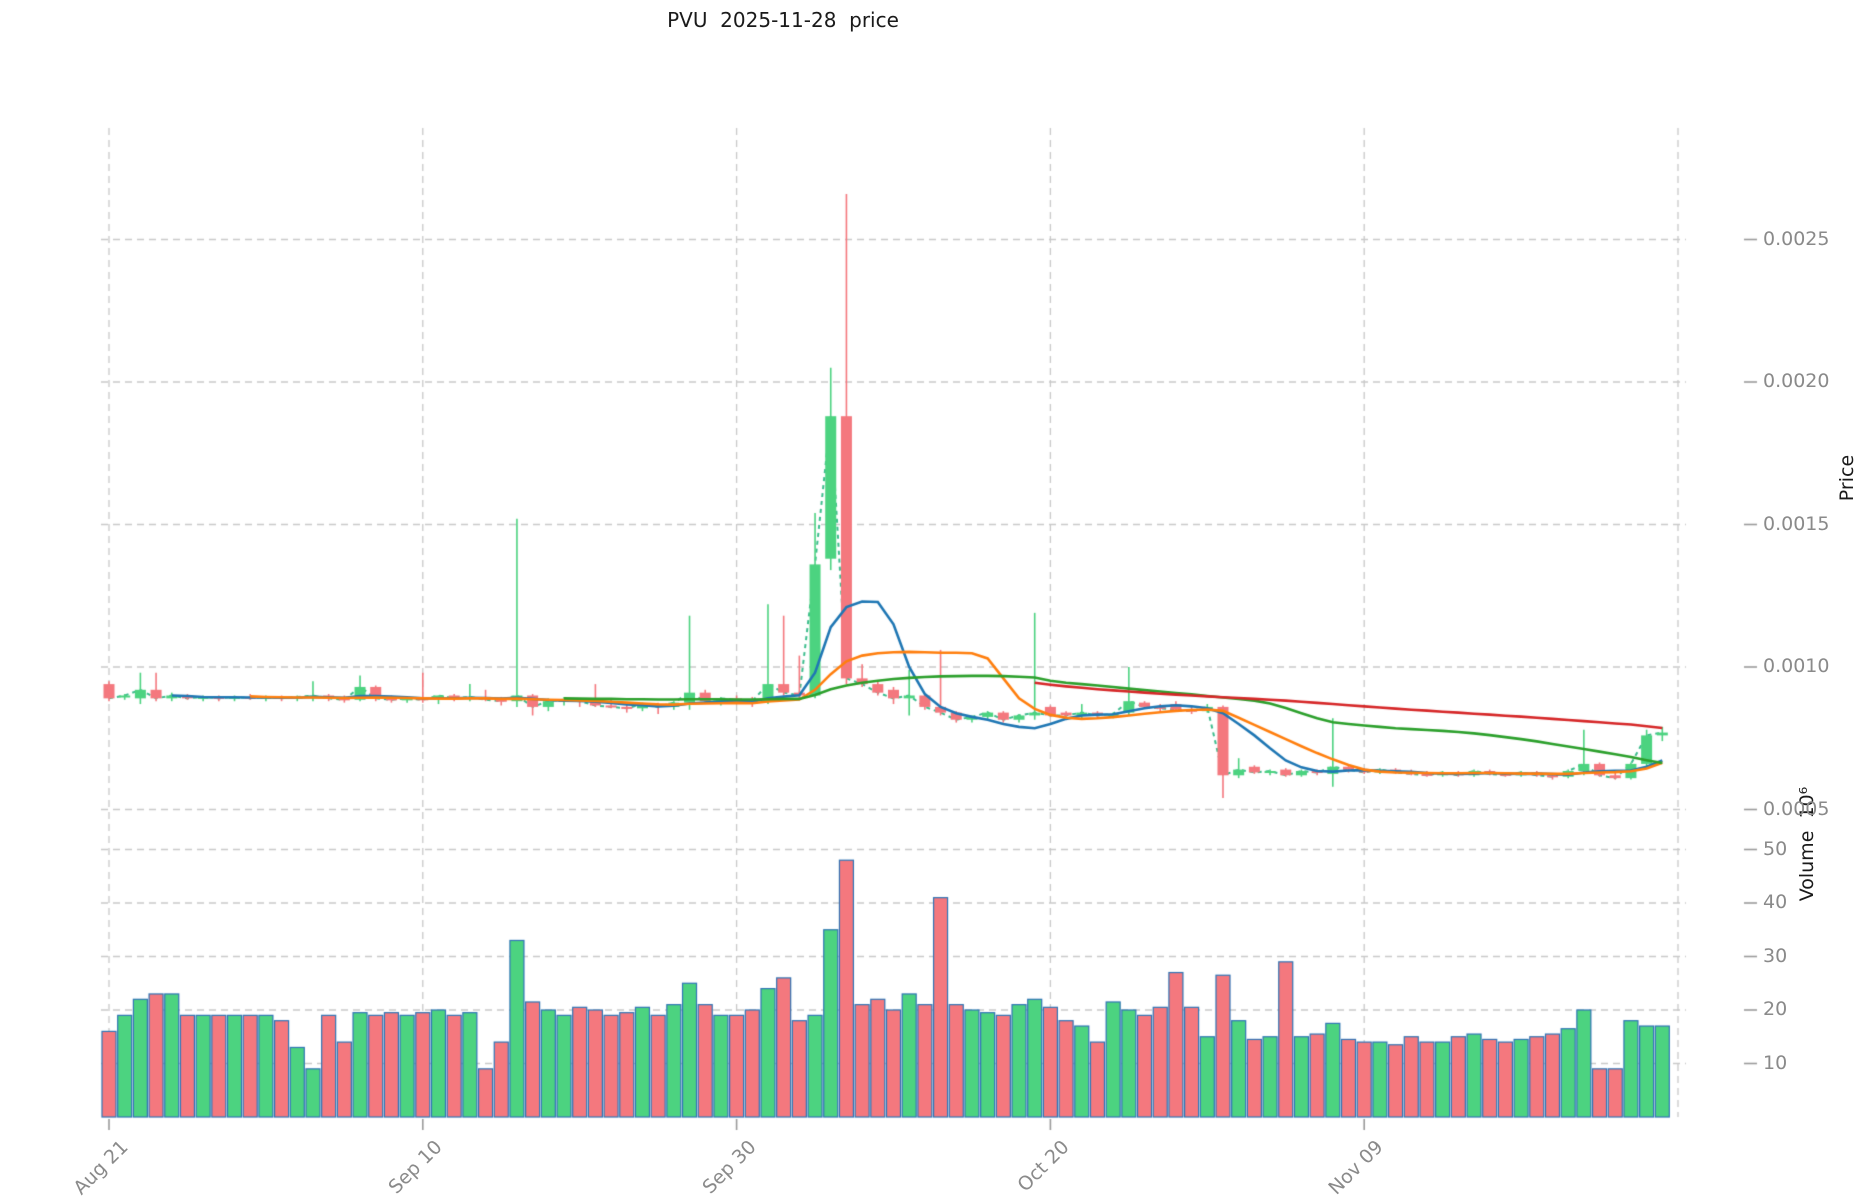 This screenshot has width=1873, height=1202. I want to click on price-tick-label: 0.0005, so click(1796, 808).